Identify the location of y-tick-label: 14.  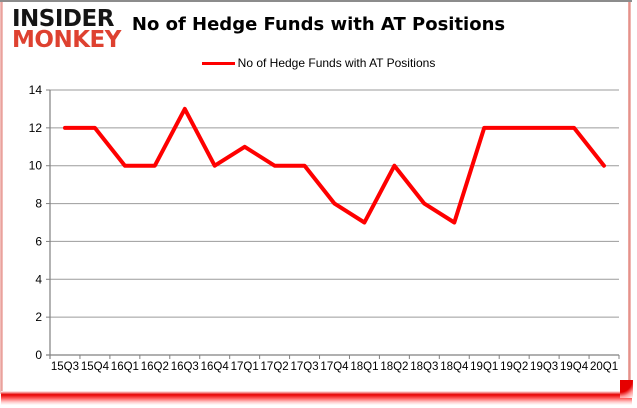
(36, 90).